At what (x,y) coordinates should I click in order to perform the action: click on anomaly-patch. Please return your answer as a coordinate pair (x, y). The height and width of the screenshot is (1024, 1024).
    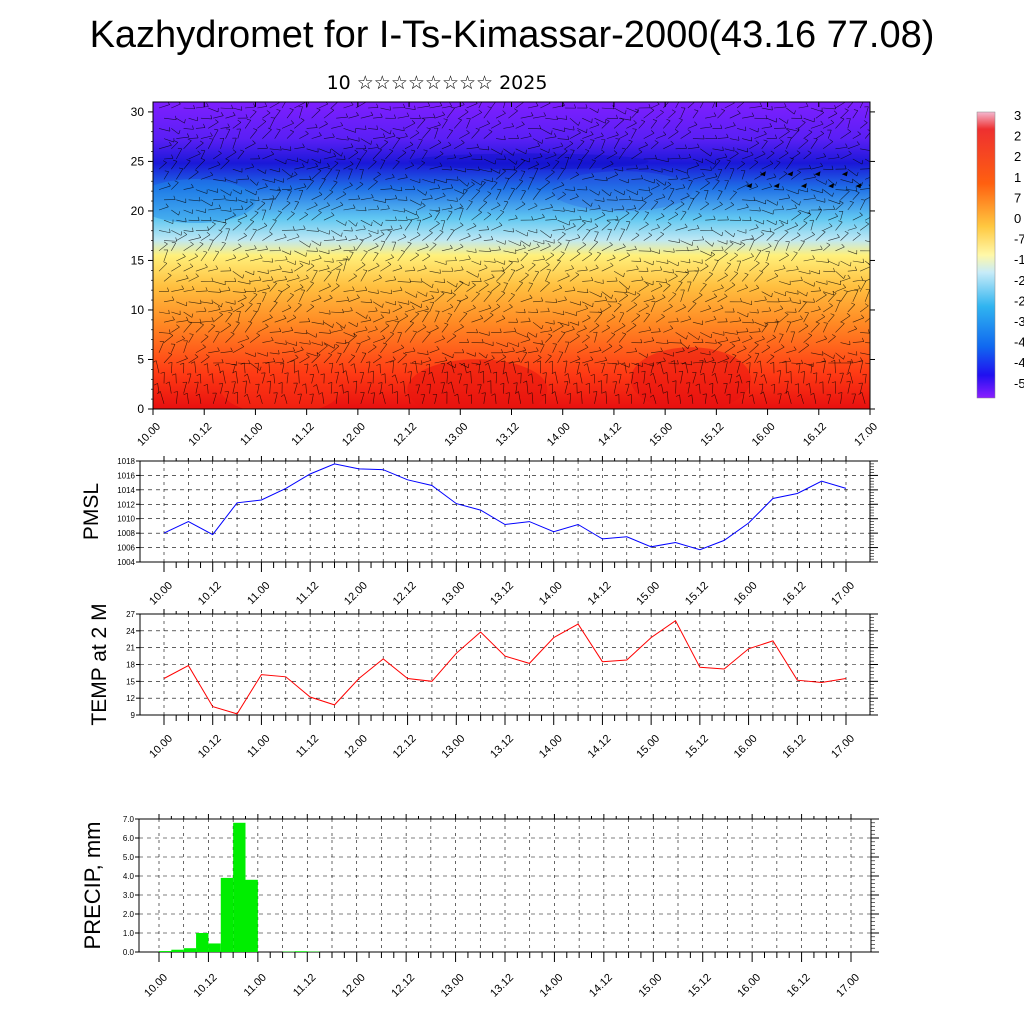
    Looking at the image, I should click on (281, 386).